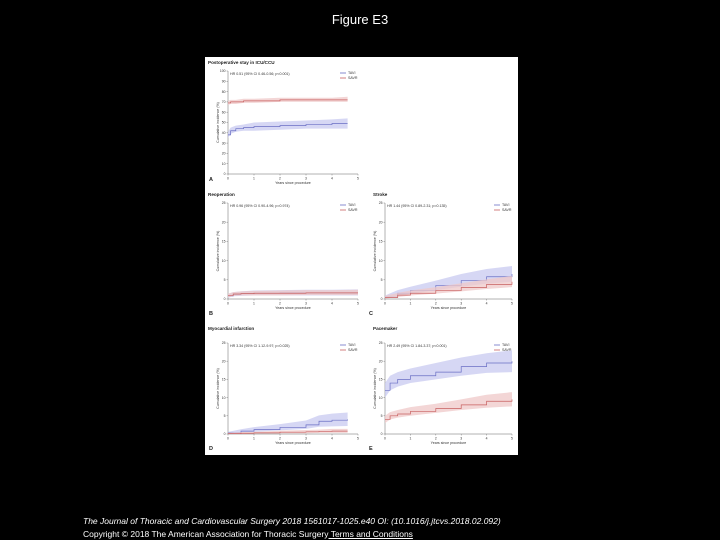  Describe the element at coordinates (260, 74) in the screenshot. I see `hr-annotation: HR 0.51 (95% CI 0.46-0.56; p<0.001)` at that location.